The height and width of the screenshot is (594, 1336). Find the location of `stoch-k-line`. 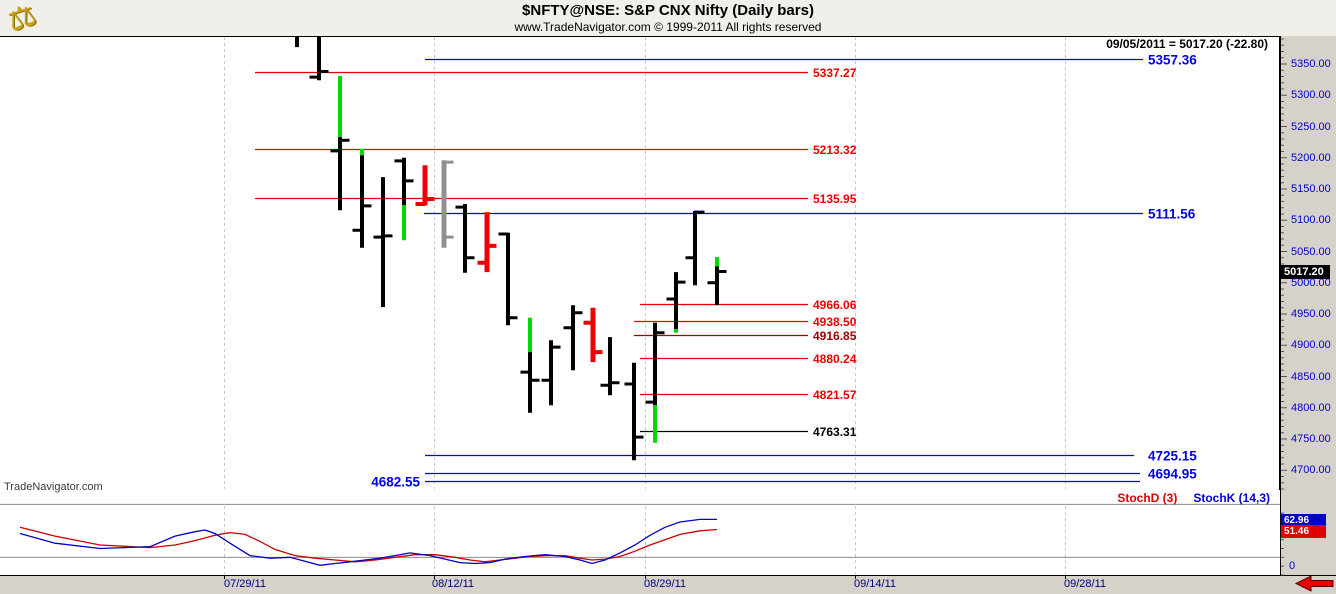

stoch-k-line is located at coordinates (368, 542).